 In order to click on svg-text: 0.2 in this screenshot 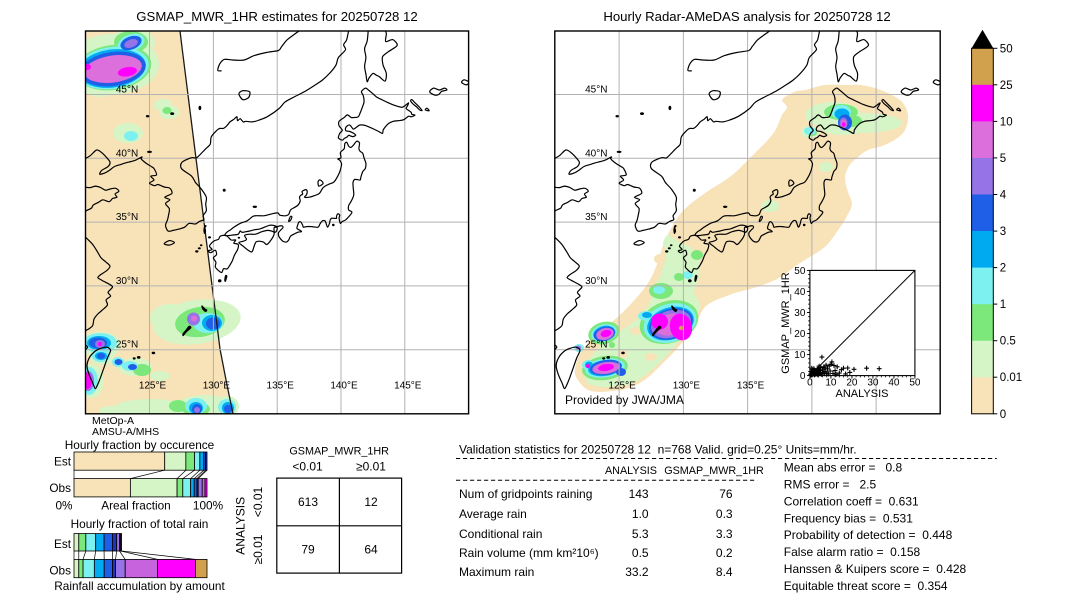, I will do `click(724, 553)`.